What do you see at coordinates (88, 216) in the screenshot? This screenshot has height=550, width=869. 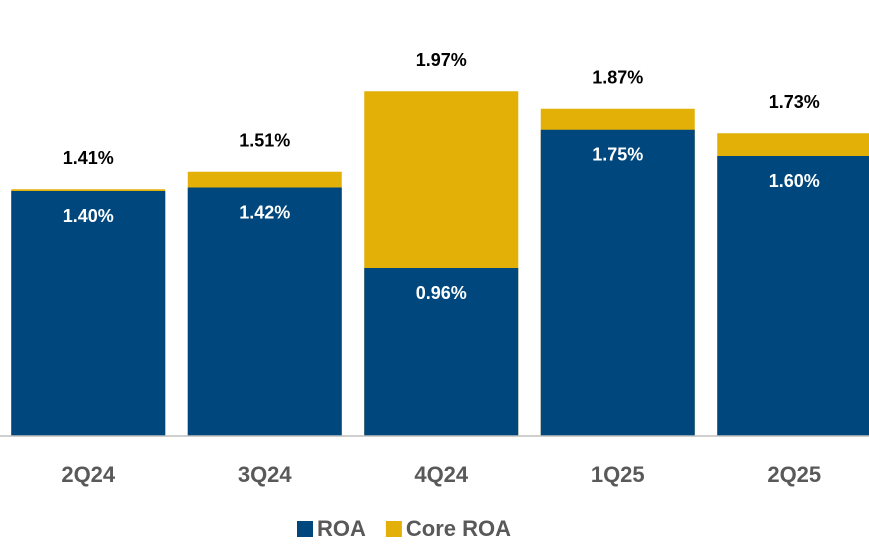 I see `data-label: 1.40%` at bounding box center [88, 216].